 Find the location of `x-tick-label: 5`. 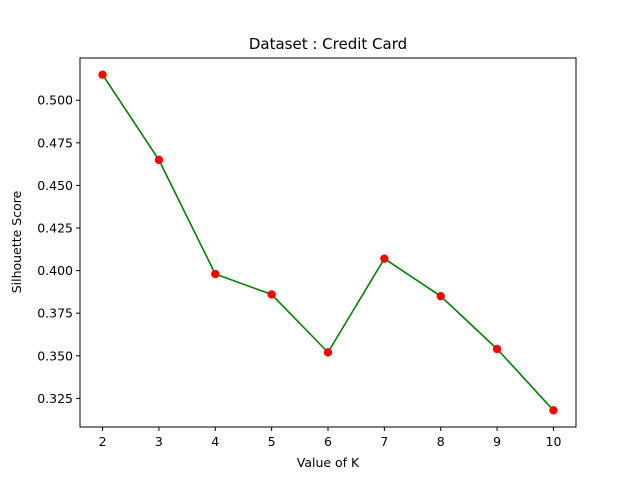

x-tick-label: 5 is located at coordinates (272, 441).